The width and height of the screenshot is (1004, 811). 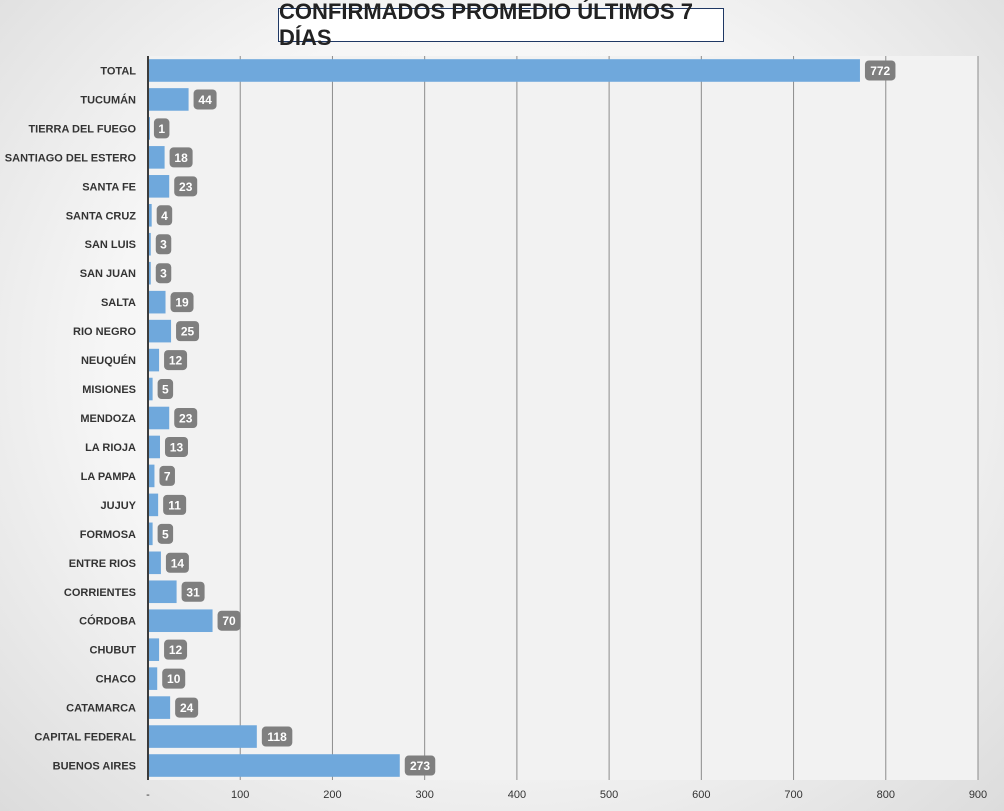 I want to click on category-label: TOTAL, so click(x=118, y=71).